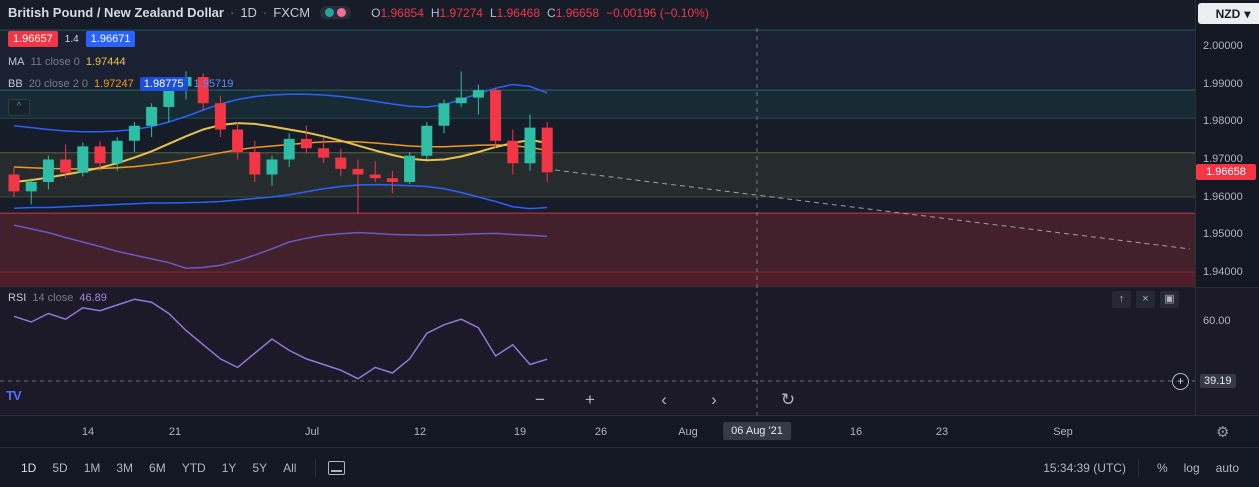  What do you see at coordinates (1223, 272) in the screenshot?
I see `axis-label: 1.94000` at bounding box center [1223, 272].